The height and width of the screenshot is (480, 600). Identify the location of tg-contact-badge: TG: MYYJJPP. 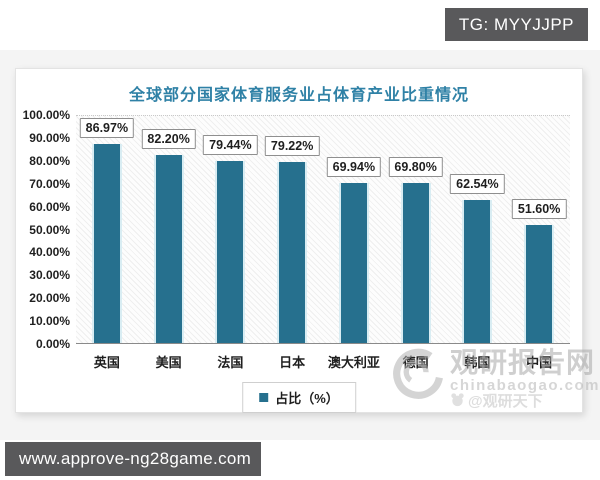
(516, 24).